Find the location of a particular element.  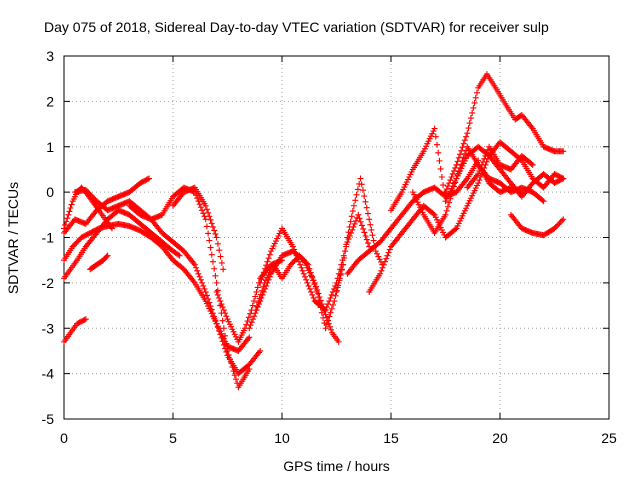

y-tick-label: 3 is located at coordinates (50, 56).